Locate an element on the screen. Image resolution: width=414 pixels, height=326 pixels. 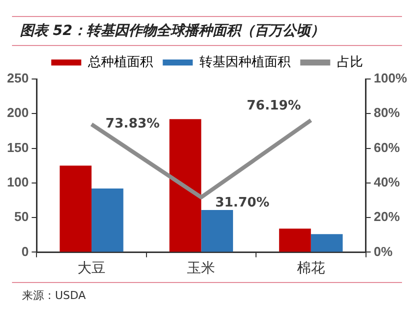
y-tick-label: 0 is located at coordinates (25, 251).